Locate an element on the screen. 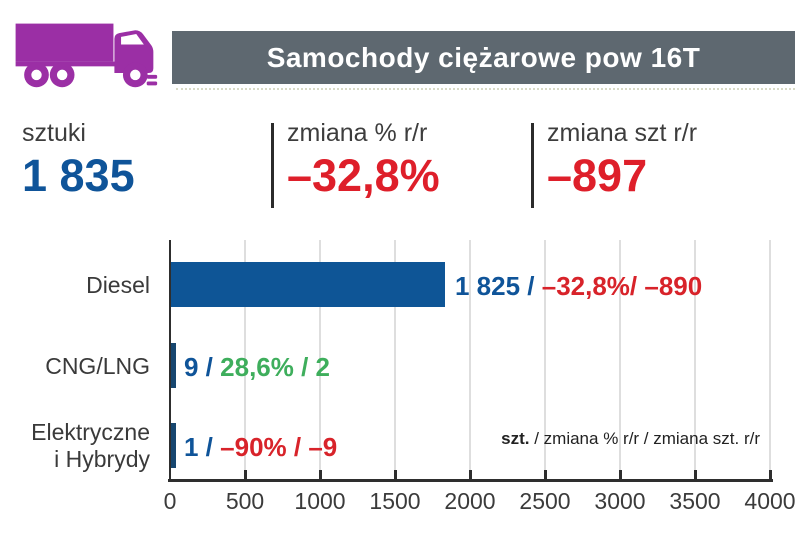 The height and width of the screenshot is (539, 811). x-tick-label: 1000 is located at coordinates (320, 501).